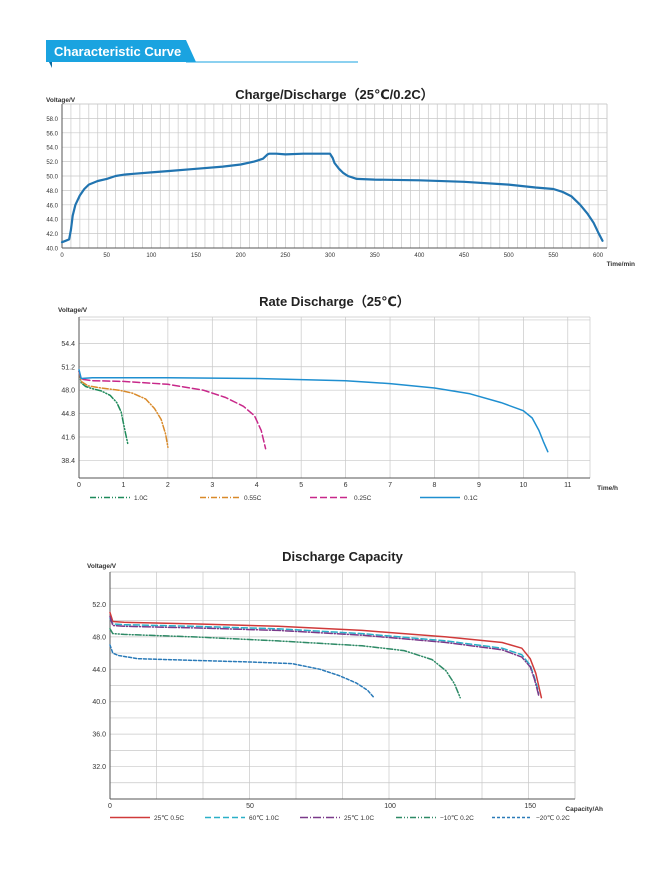  What do you see at coordinates (419, 256) in the screenshot?
I see `x-tick-label: 400` at bounding box center [419, 256].